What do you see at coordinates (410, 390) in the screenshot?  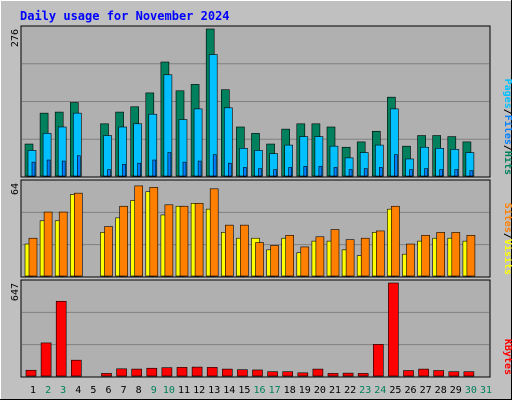 I see `x-tick-label: 26` at bounding box center [410, 390].